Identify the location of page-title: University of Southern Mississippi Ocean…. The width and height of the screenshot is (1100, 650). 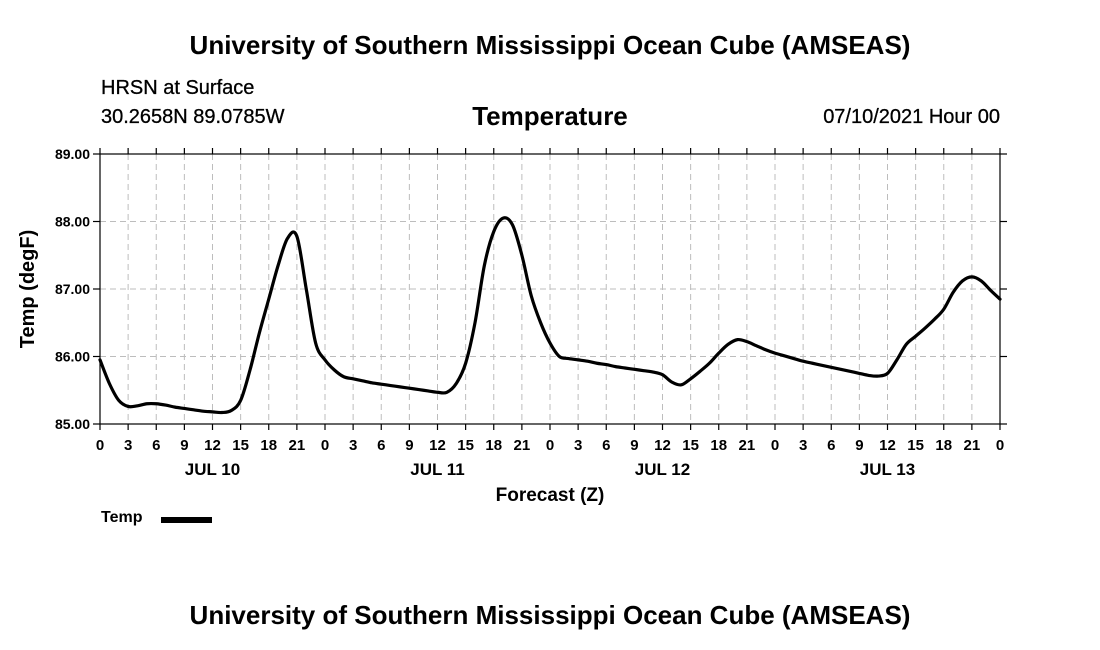
(550, 45).